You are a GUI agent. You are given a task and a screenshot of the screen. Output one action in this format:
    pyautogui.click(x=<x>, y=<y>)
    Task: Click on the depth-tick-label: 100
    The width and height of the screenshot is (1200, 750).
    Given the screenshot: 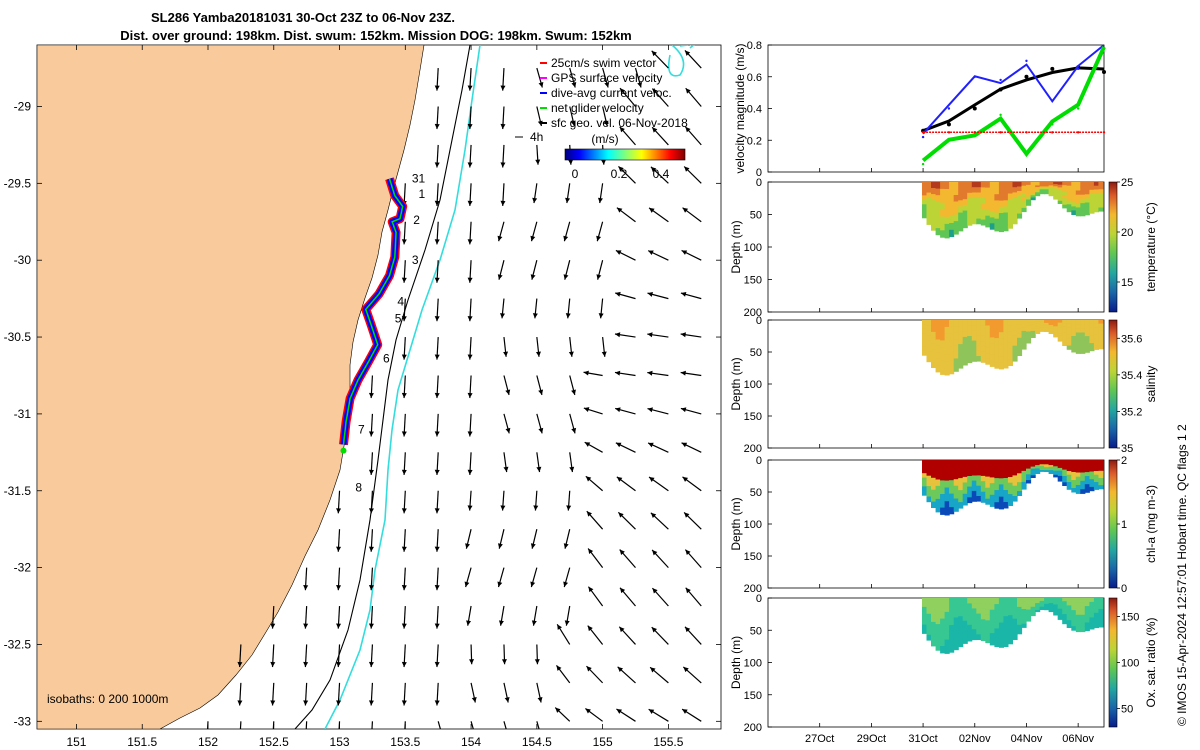 What is the action you would take?
    pyautogui.click(x=753, y=525)
    